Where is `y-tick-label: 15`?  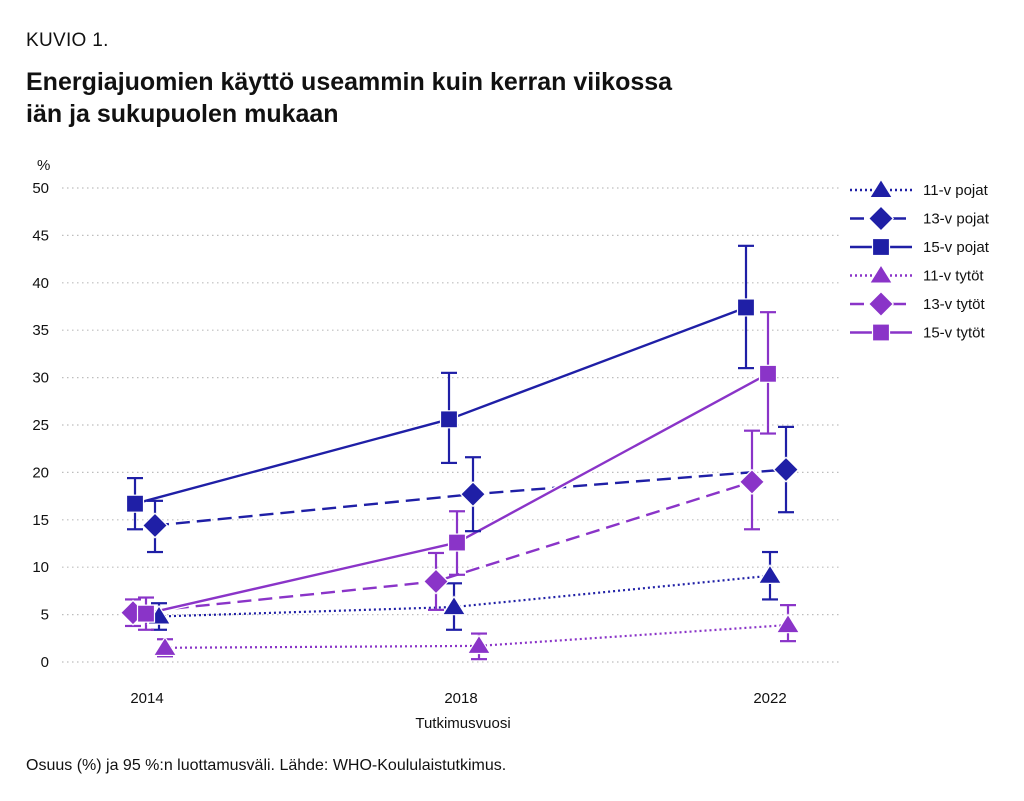 y-tick-label: 15 is located at coordinates (40, 520).